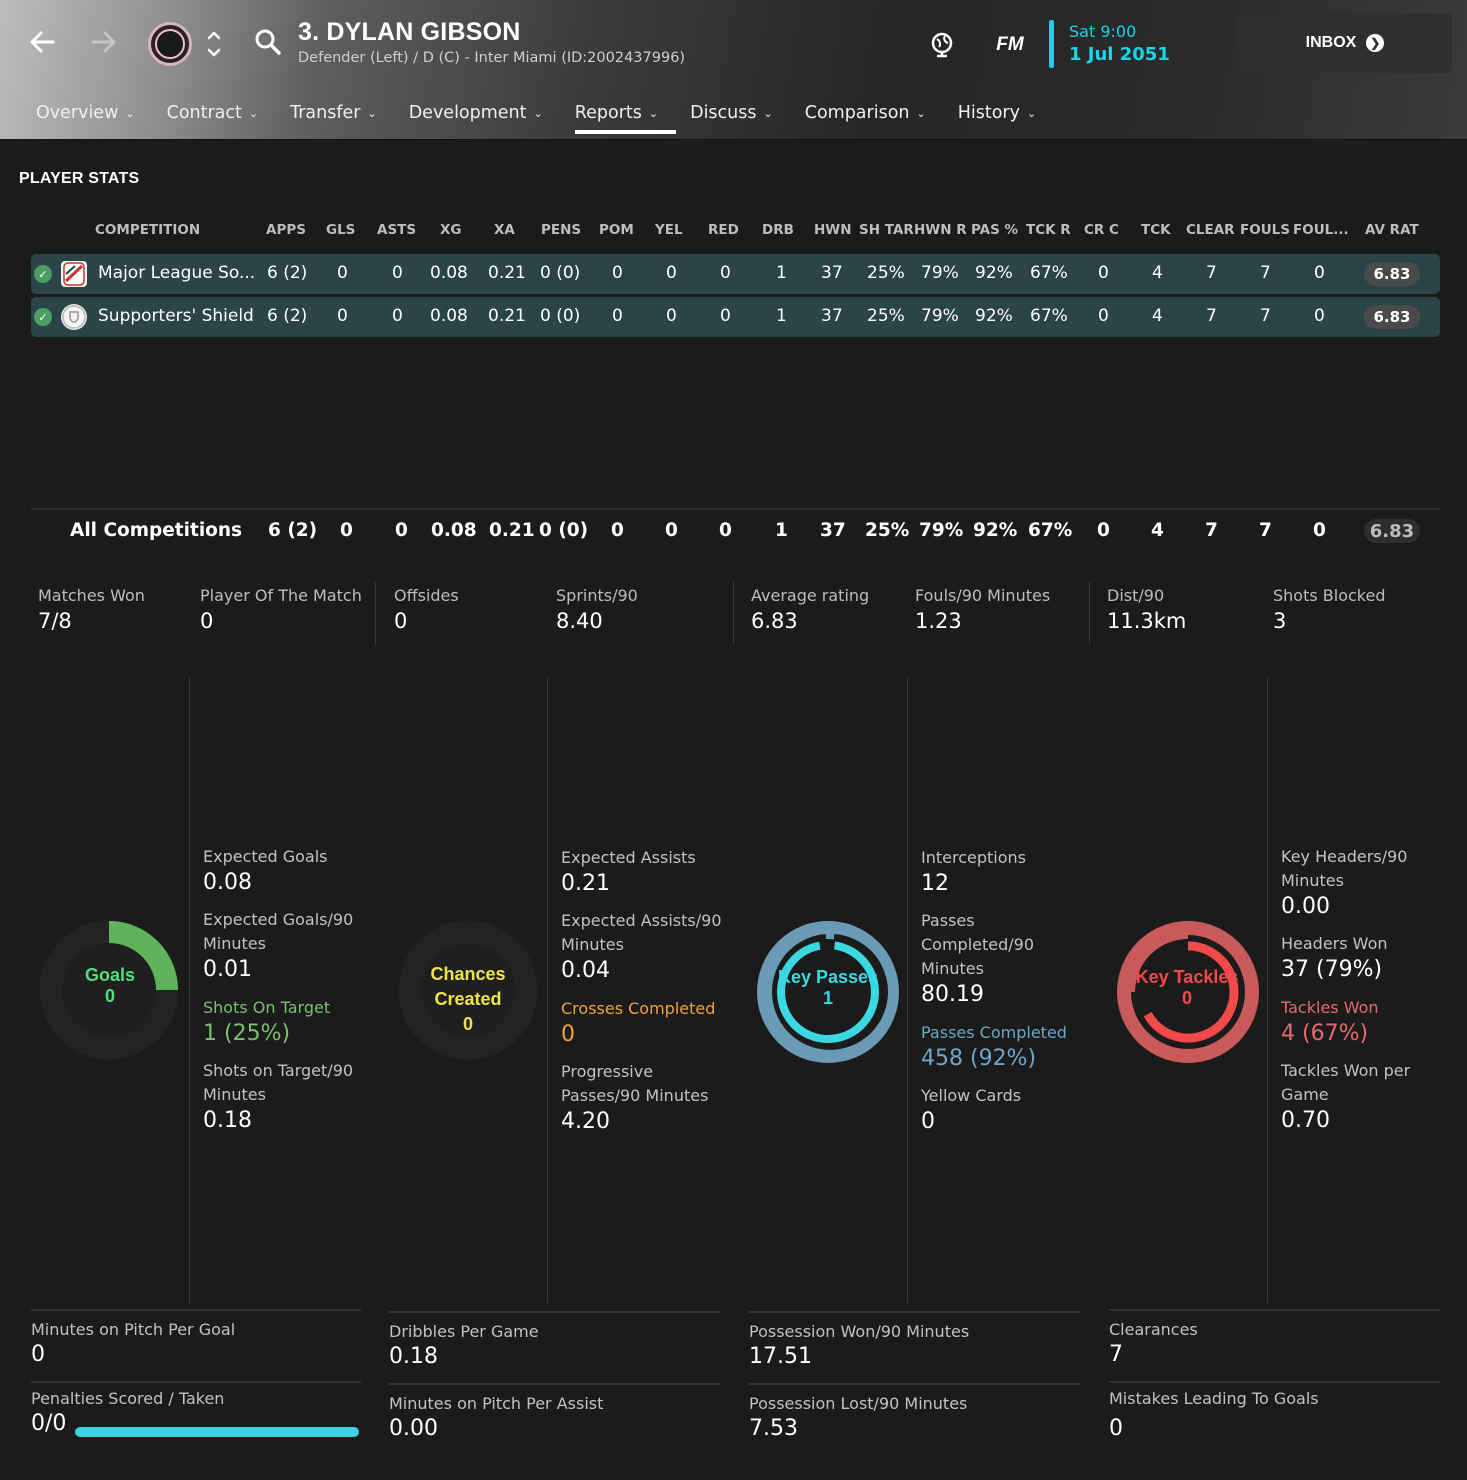  I want to click on game-time: Sat 9:00, so click(1103, 31).